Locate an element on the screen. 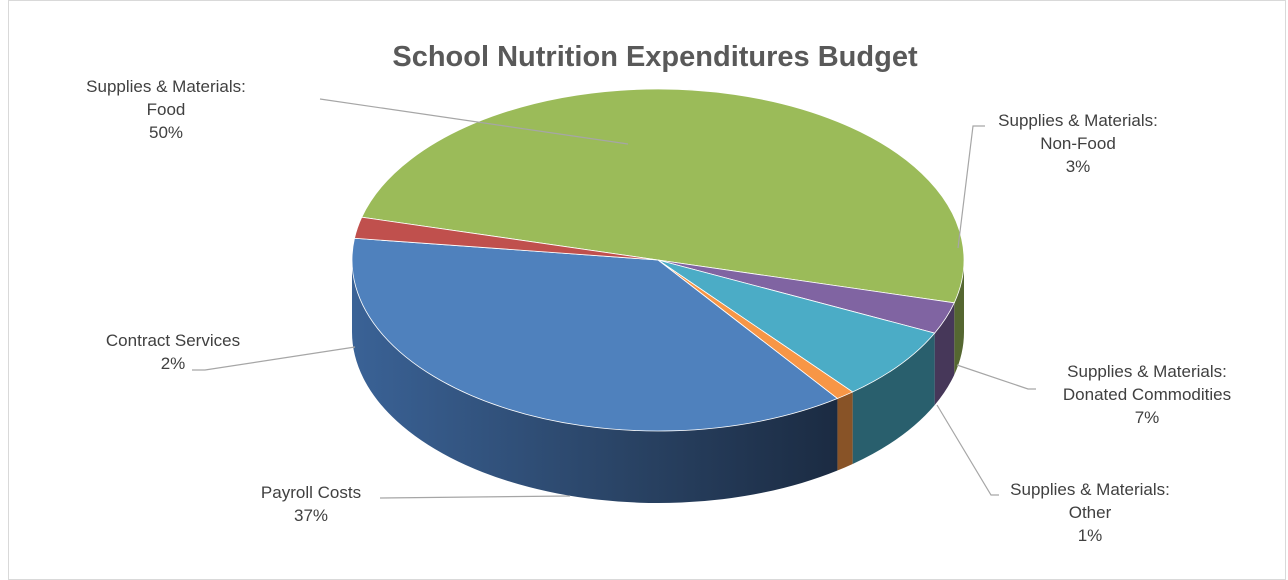 The image size is (1288, 580). data-label-food-name: Food is located at coordinates (166, 109).